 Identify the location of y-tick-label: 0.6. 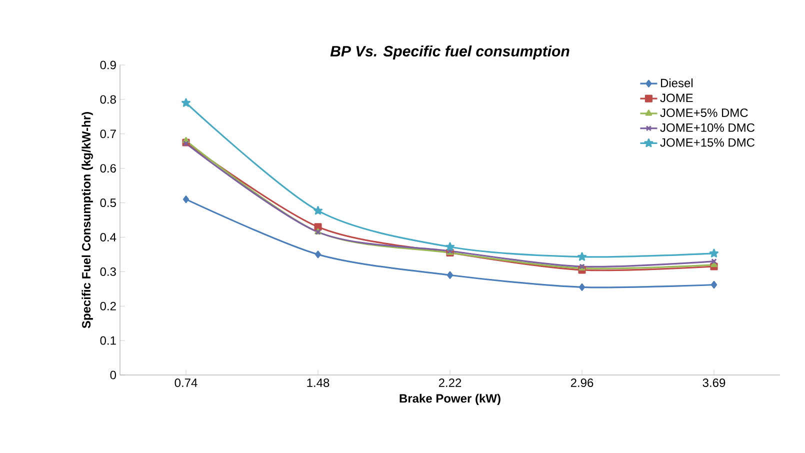
(108, 168).